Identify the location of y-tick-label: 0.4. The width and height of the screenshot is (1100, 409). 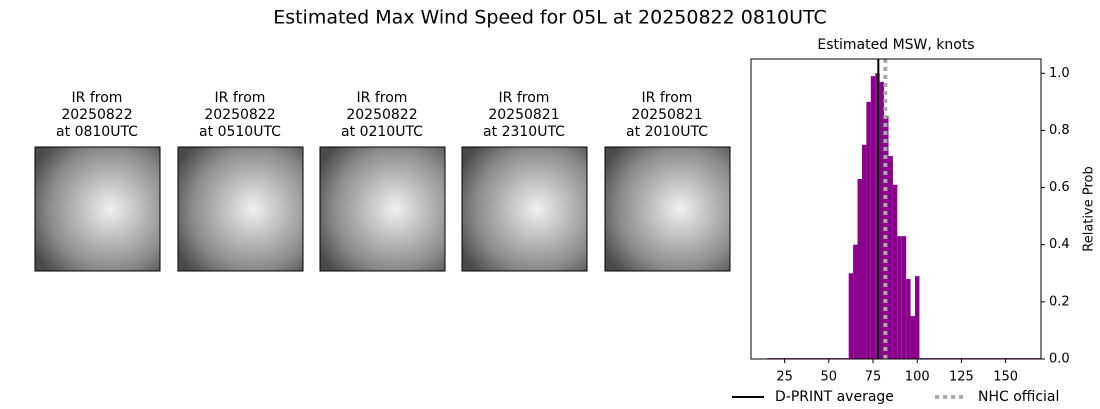
(1059, 244).